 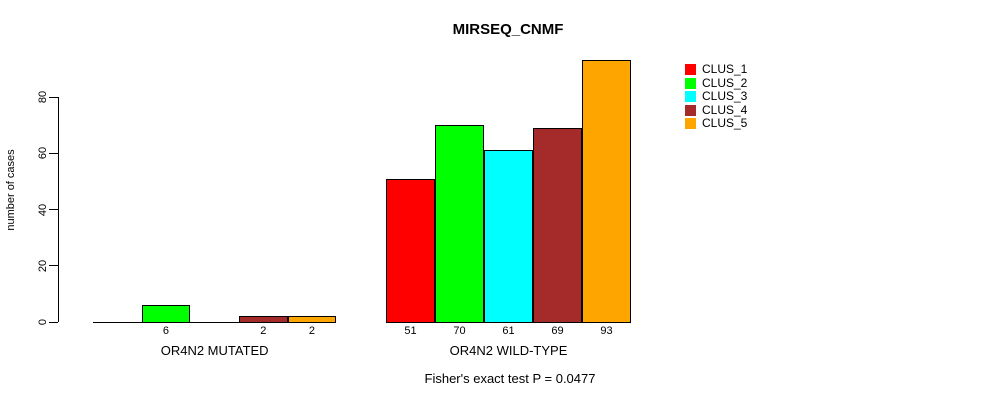 What do you see at coordinates (725, 123) in the screenshot?
I see `legend-label: CLUS_5` at bounding box center [725, 123].